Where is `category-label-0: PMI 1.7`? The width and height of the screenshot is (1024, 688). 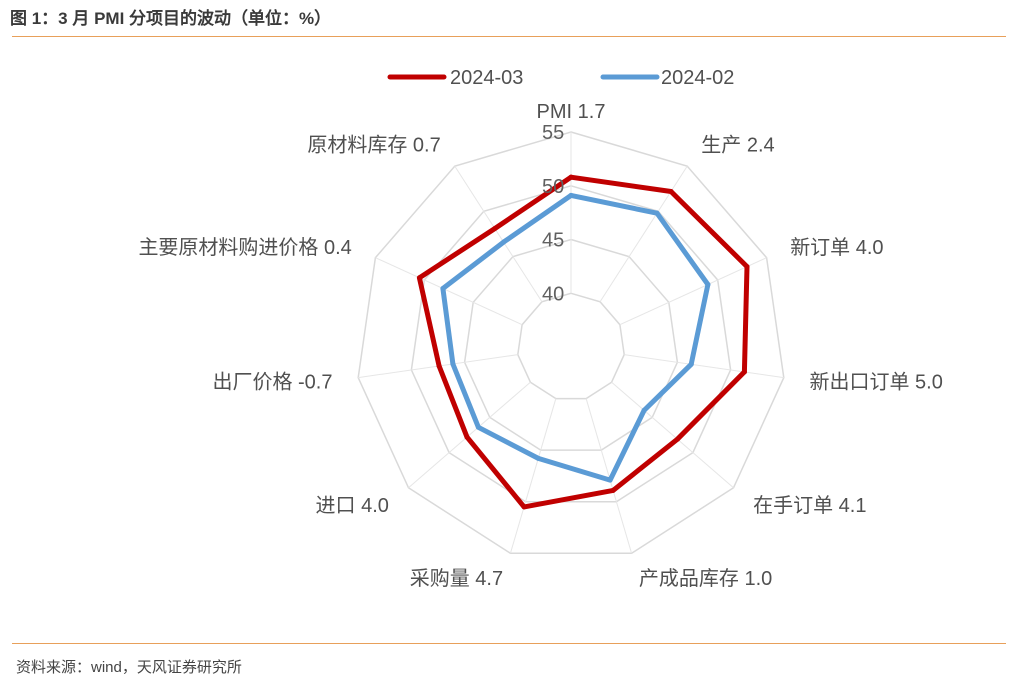
category-label-0: PMI 1.7 is located at coordinates (571, 112).